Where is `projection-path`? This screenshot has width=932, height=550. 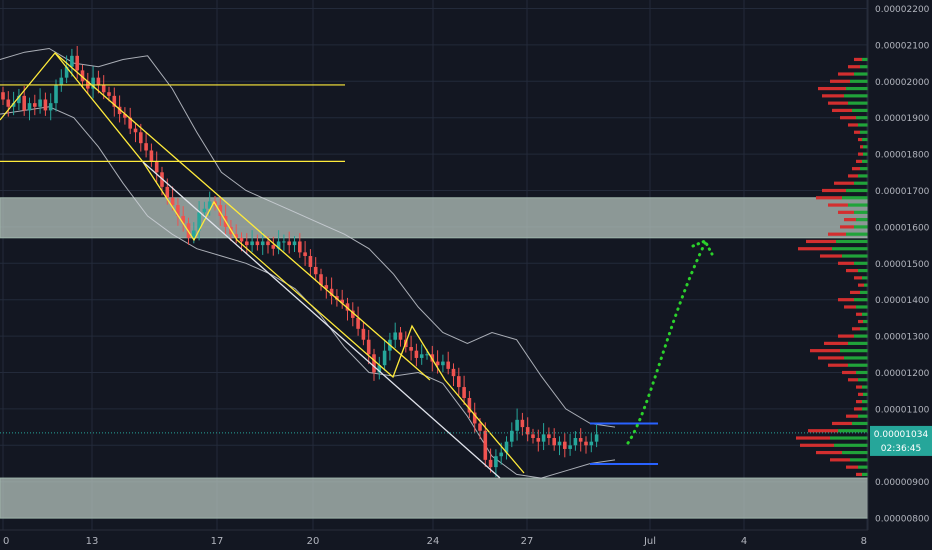 projection-path is located at coordinates (666, 343).